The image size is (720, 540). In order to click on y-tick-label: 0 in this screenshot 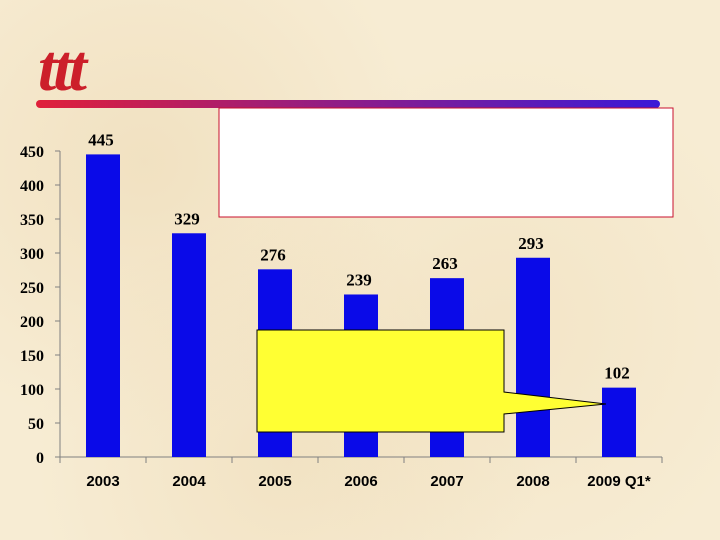, I will do `click(40, 458)`.